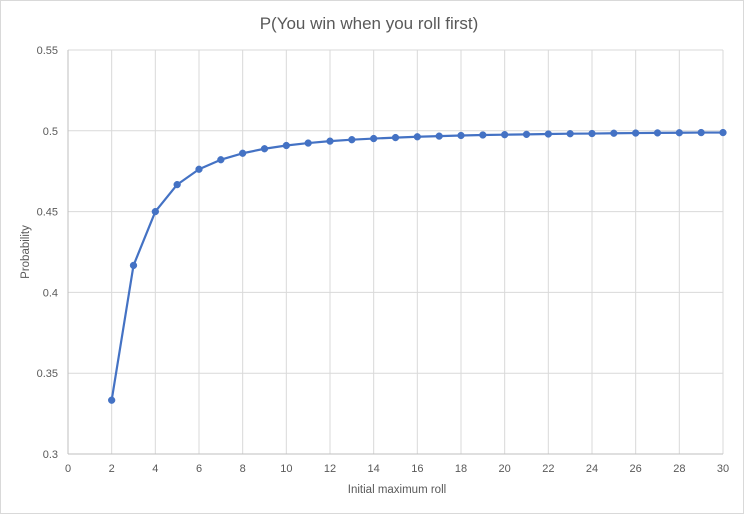 Image resolution: width=744 pixels, height=518 pixels. I want to click on x-tick-label: 22, so click(548, 469).